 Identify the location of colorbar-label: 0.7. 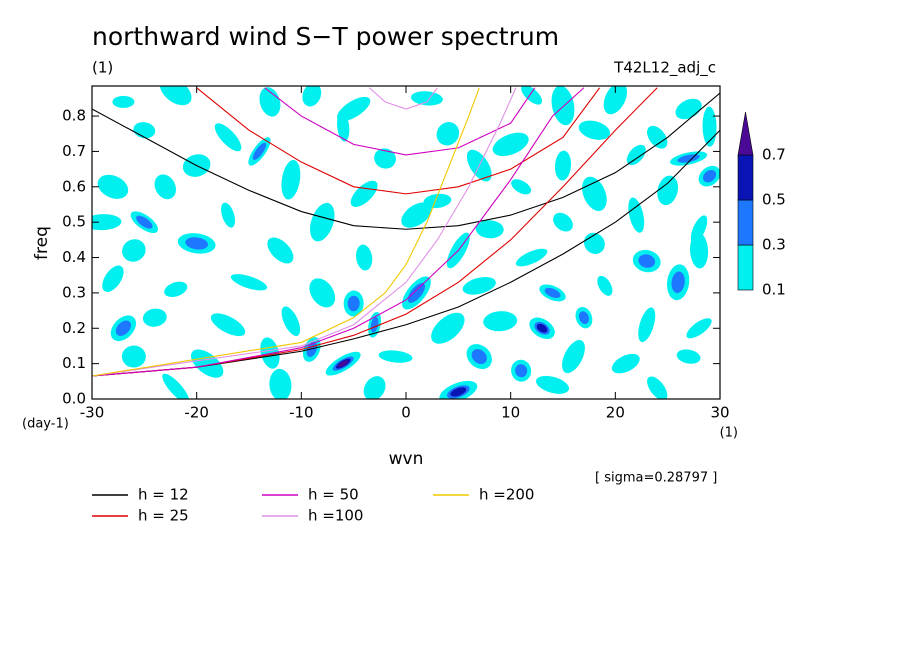
(774, 155).